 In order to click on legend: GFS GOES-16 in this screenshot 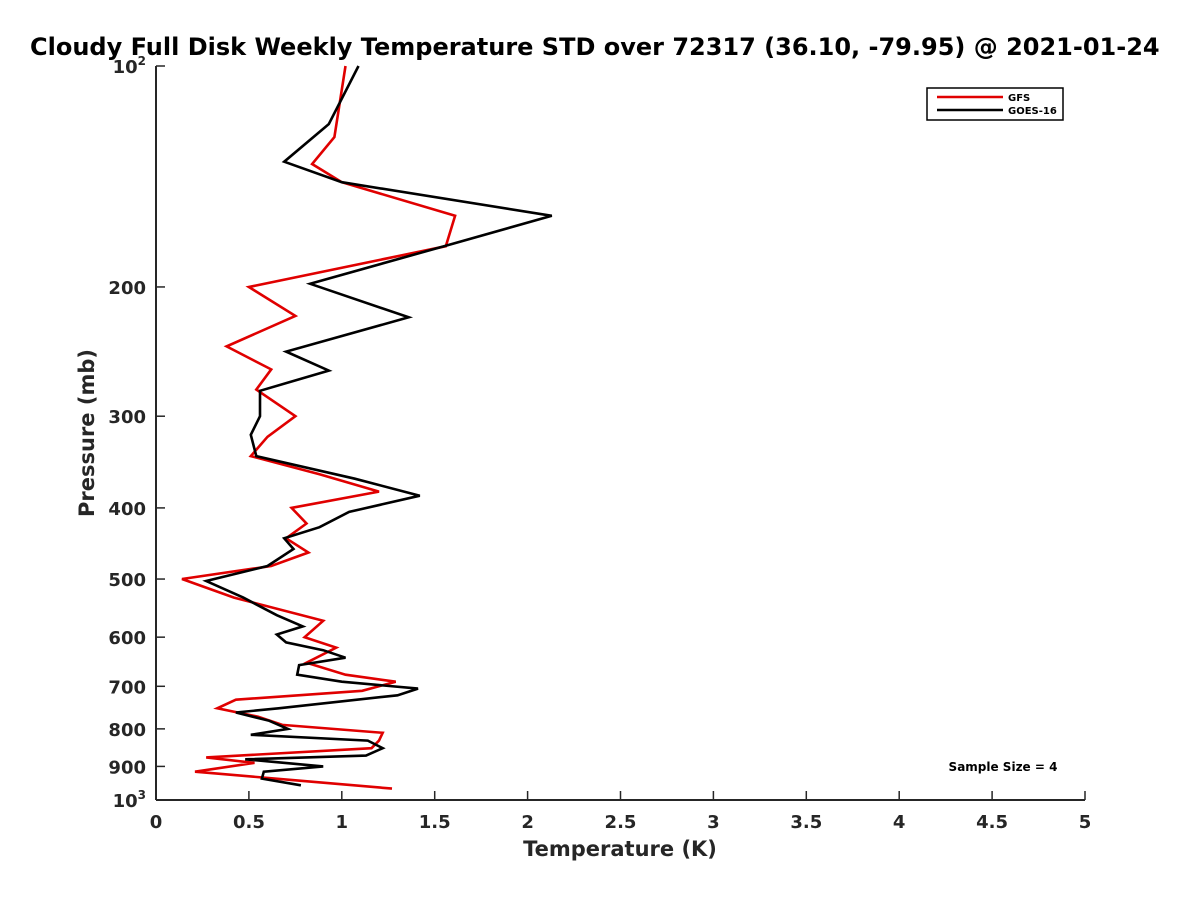, I will do `click(995, 104)`.